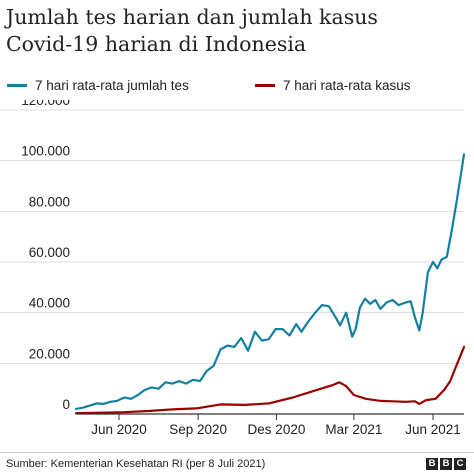 Image resolution: width=474 pixels, height=475 pixels. I want to click on bbc-logo-block-2: B, so click(446, 464).